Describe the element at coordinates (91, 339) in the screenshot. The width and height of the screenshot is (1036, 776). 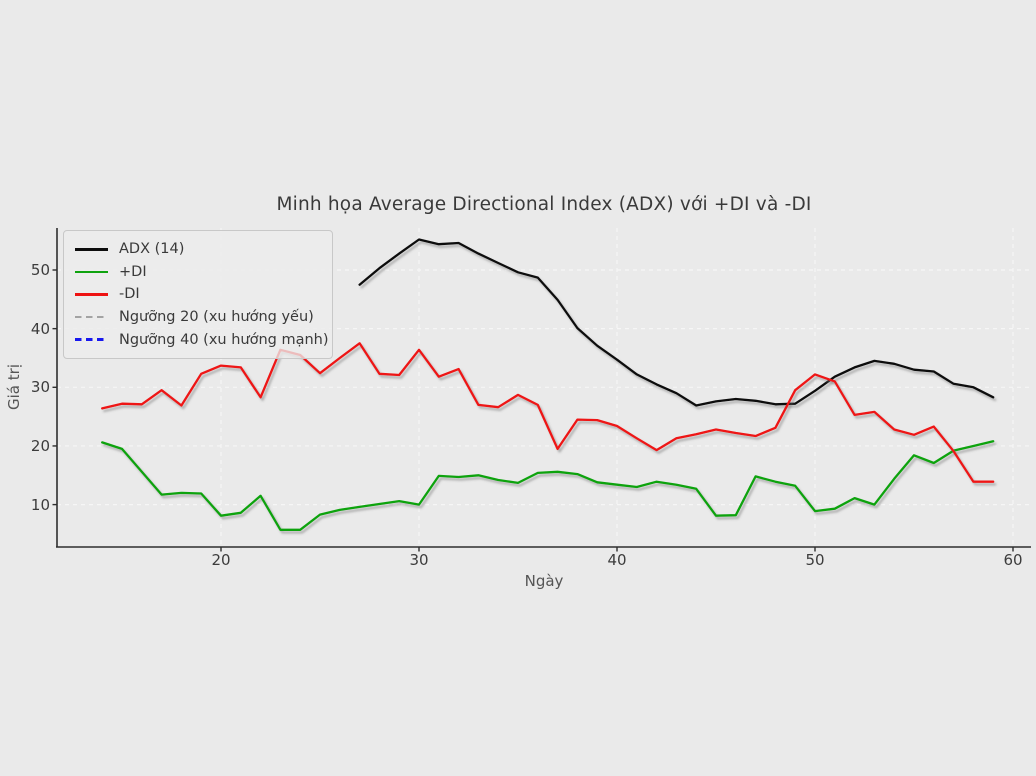
I see `threshold-40-swatch` at that location.